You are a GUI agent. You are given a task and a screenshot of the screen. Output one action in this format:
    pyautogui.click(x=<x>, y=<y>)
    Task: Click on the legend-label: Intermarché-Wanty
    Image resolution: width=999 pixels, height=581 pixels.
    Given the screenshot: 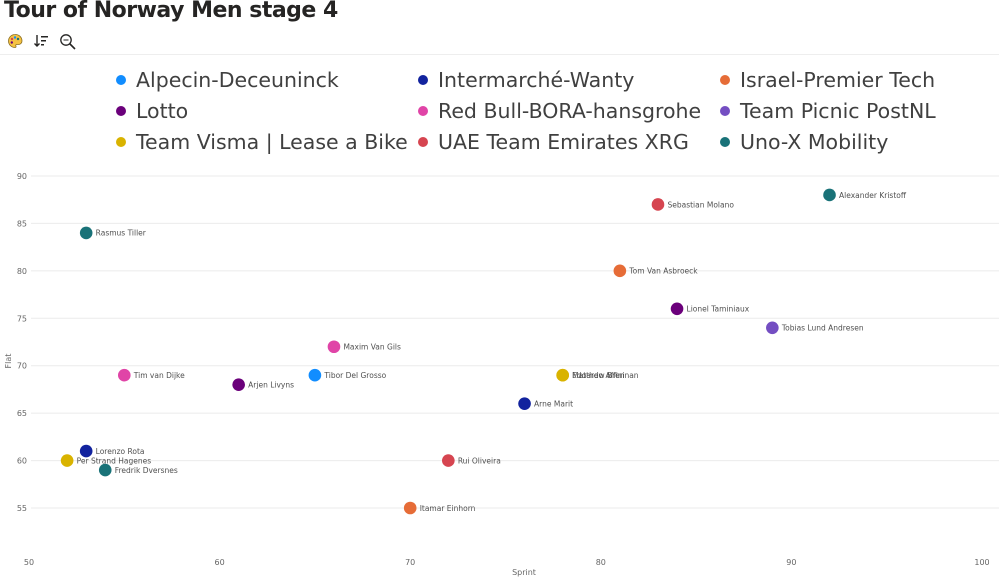 What is the action you would take?
    pyautogui.click(x=536, y=79)
    